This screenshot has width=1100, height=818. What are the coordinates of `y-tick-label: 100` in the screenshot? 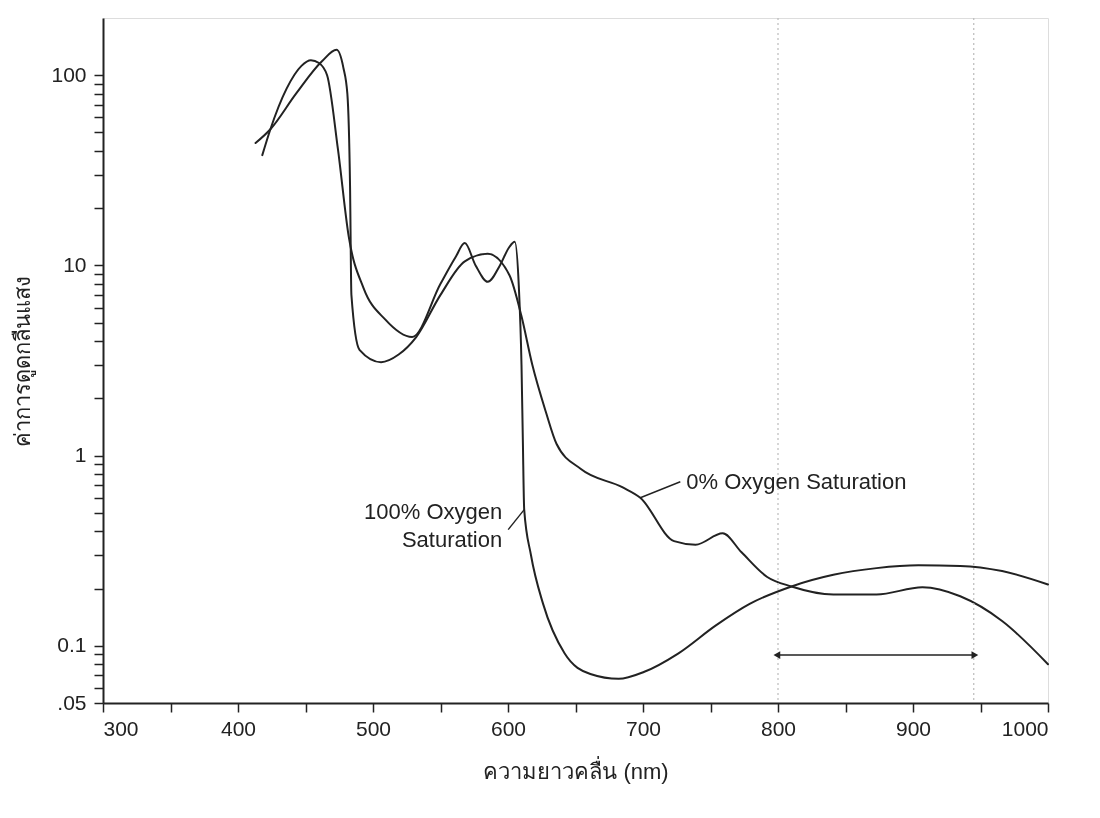 It's located at (69, 74).